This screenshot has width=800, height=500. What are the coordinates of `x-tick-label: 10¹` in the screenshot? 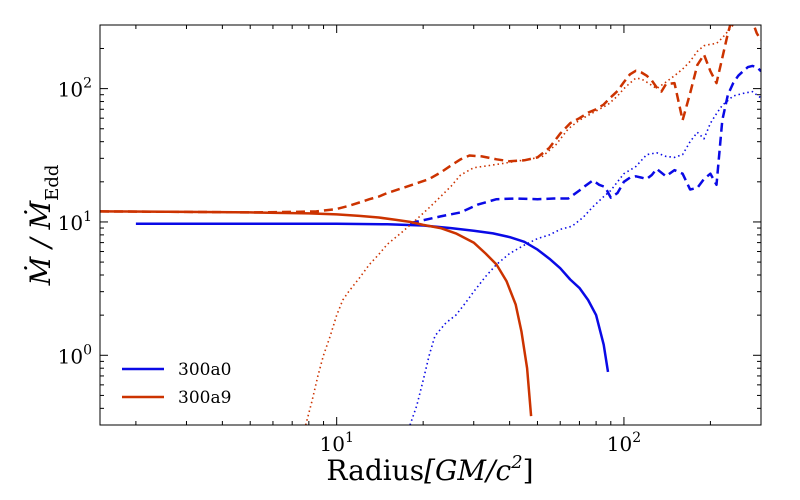 It's located at (336, 443).